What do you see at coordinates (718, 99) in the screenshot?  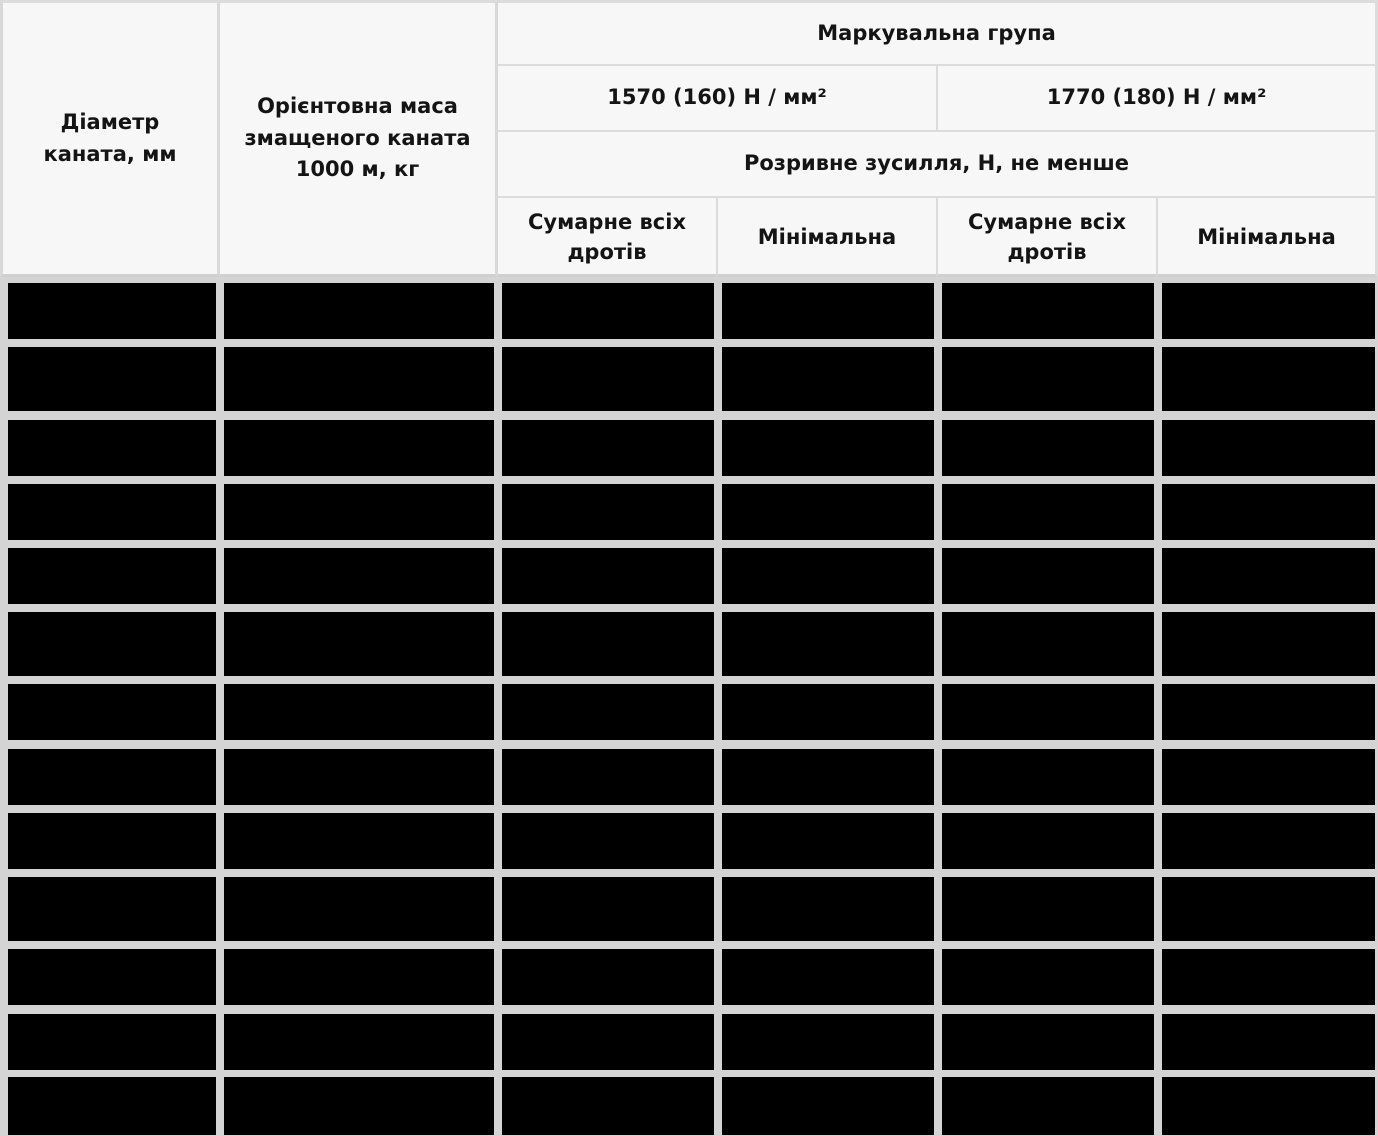 I see `header-group-1570: 1570 (160) Н / мм²` at bounding box center [718, 99].